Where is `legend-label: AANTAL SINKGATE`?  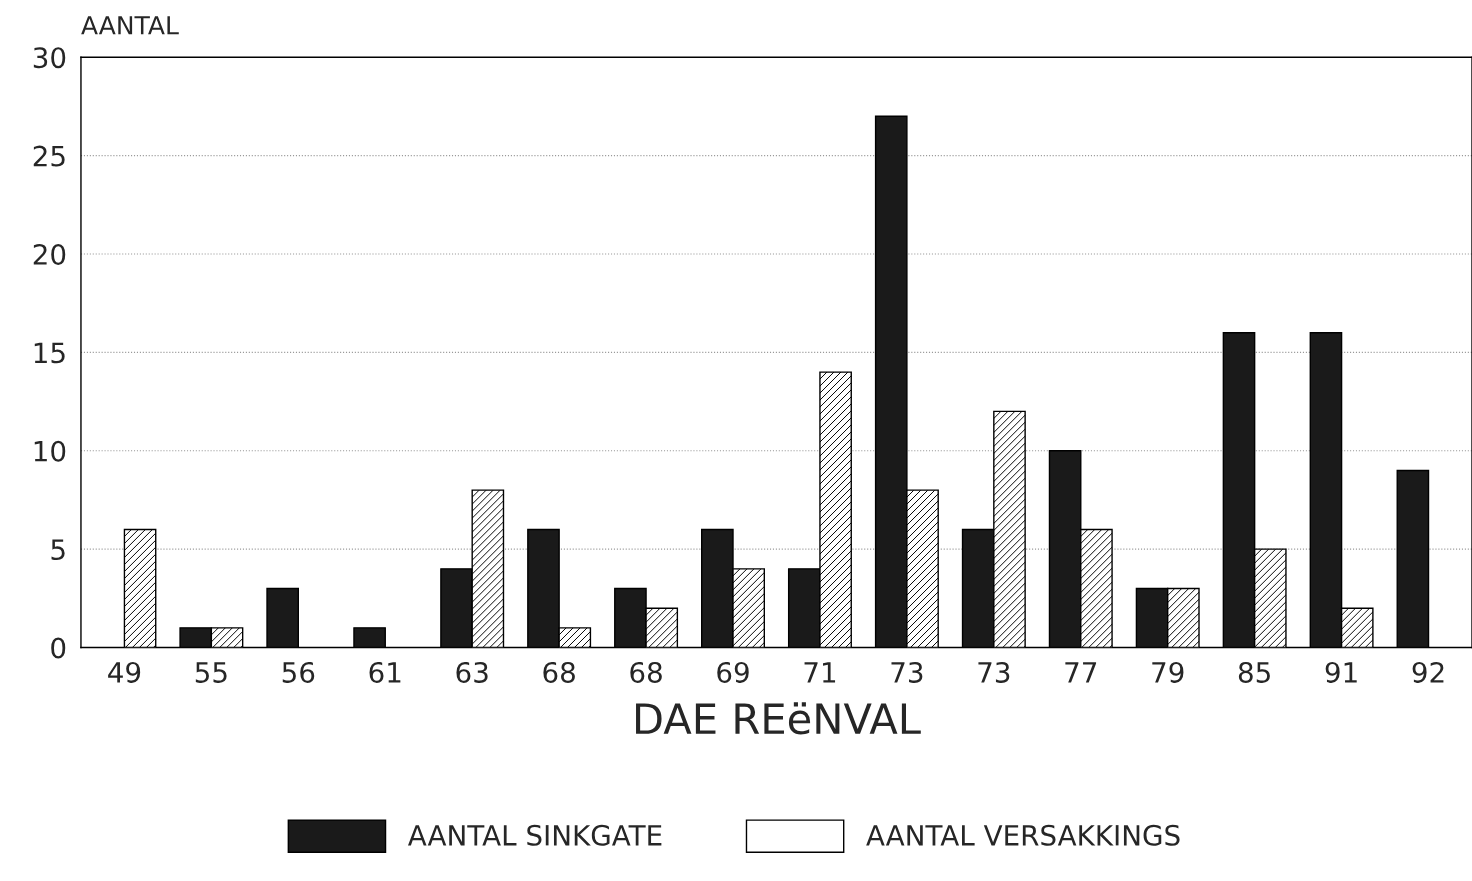
legend-label: AANTAL SINKGATE is located at coordinates (534, 835).